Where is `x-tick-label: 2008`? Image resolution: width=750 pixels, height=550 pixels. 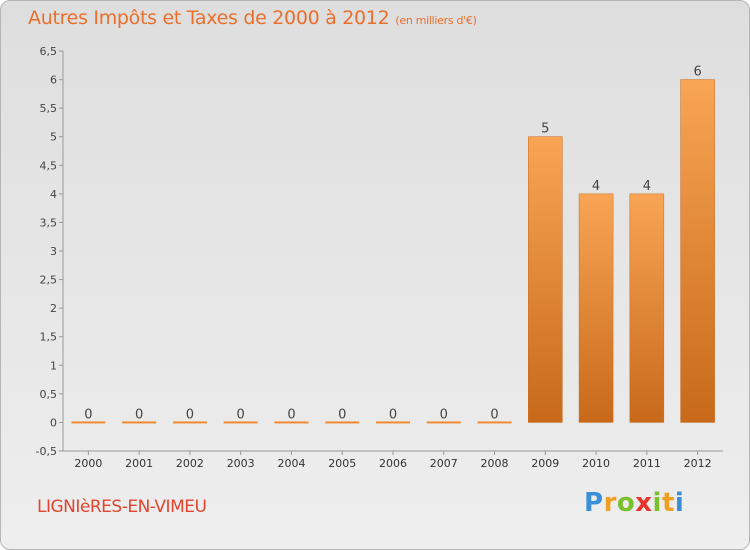
x-tick-label: 2008 is located at coordinates (495, 463).